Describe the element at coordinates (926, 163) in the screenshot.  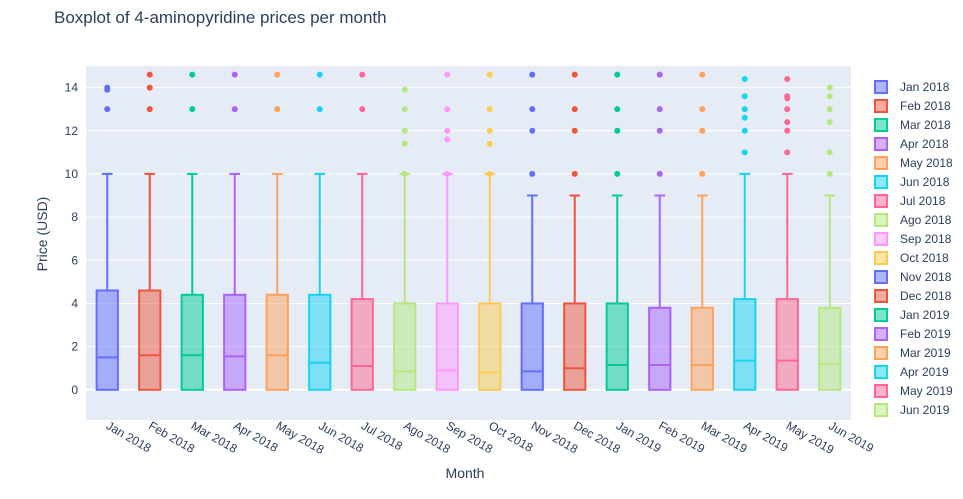
I see `legend-label: May 2018` at that location.